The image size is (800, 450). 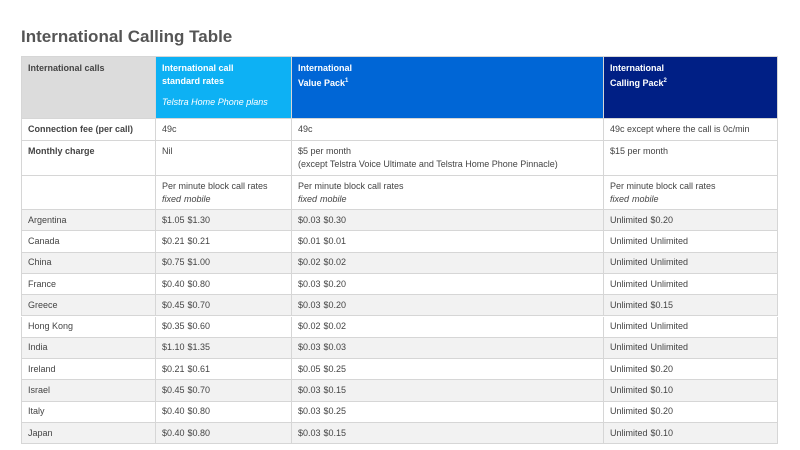 I want to click on header-line: International call, so click(x=223, y=68).